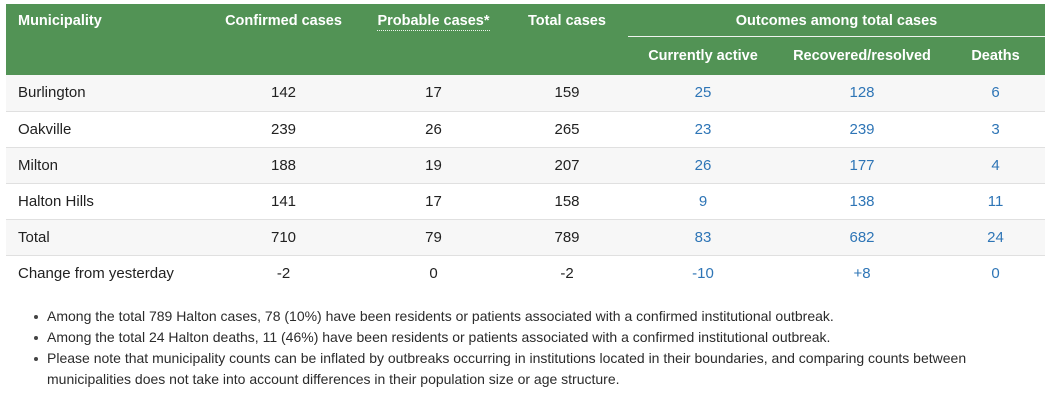 Image resolution: width=1051 pixels, height=408 pixels. Describe the element at coordinates (283, 200) in the screenshot. I see `case-count-cell: 141` at that location.